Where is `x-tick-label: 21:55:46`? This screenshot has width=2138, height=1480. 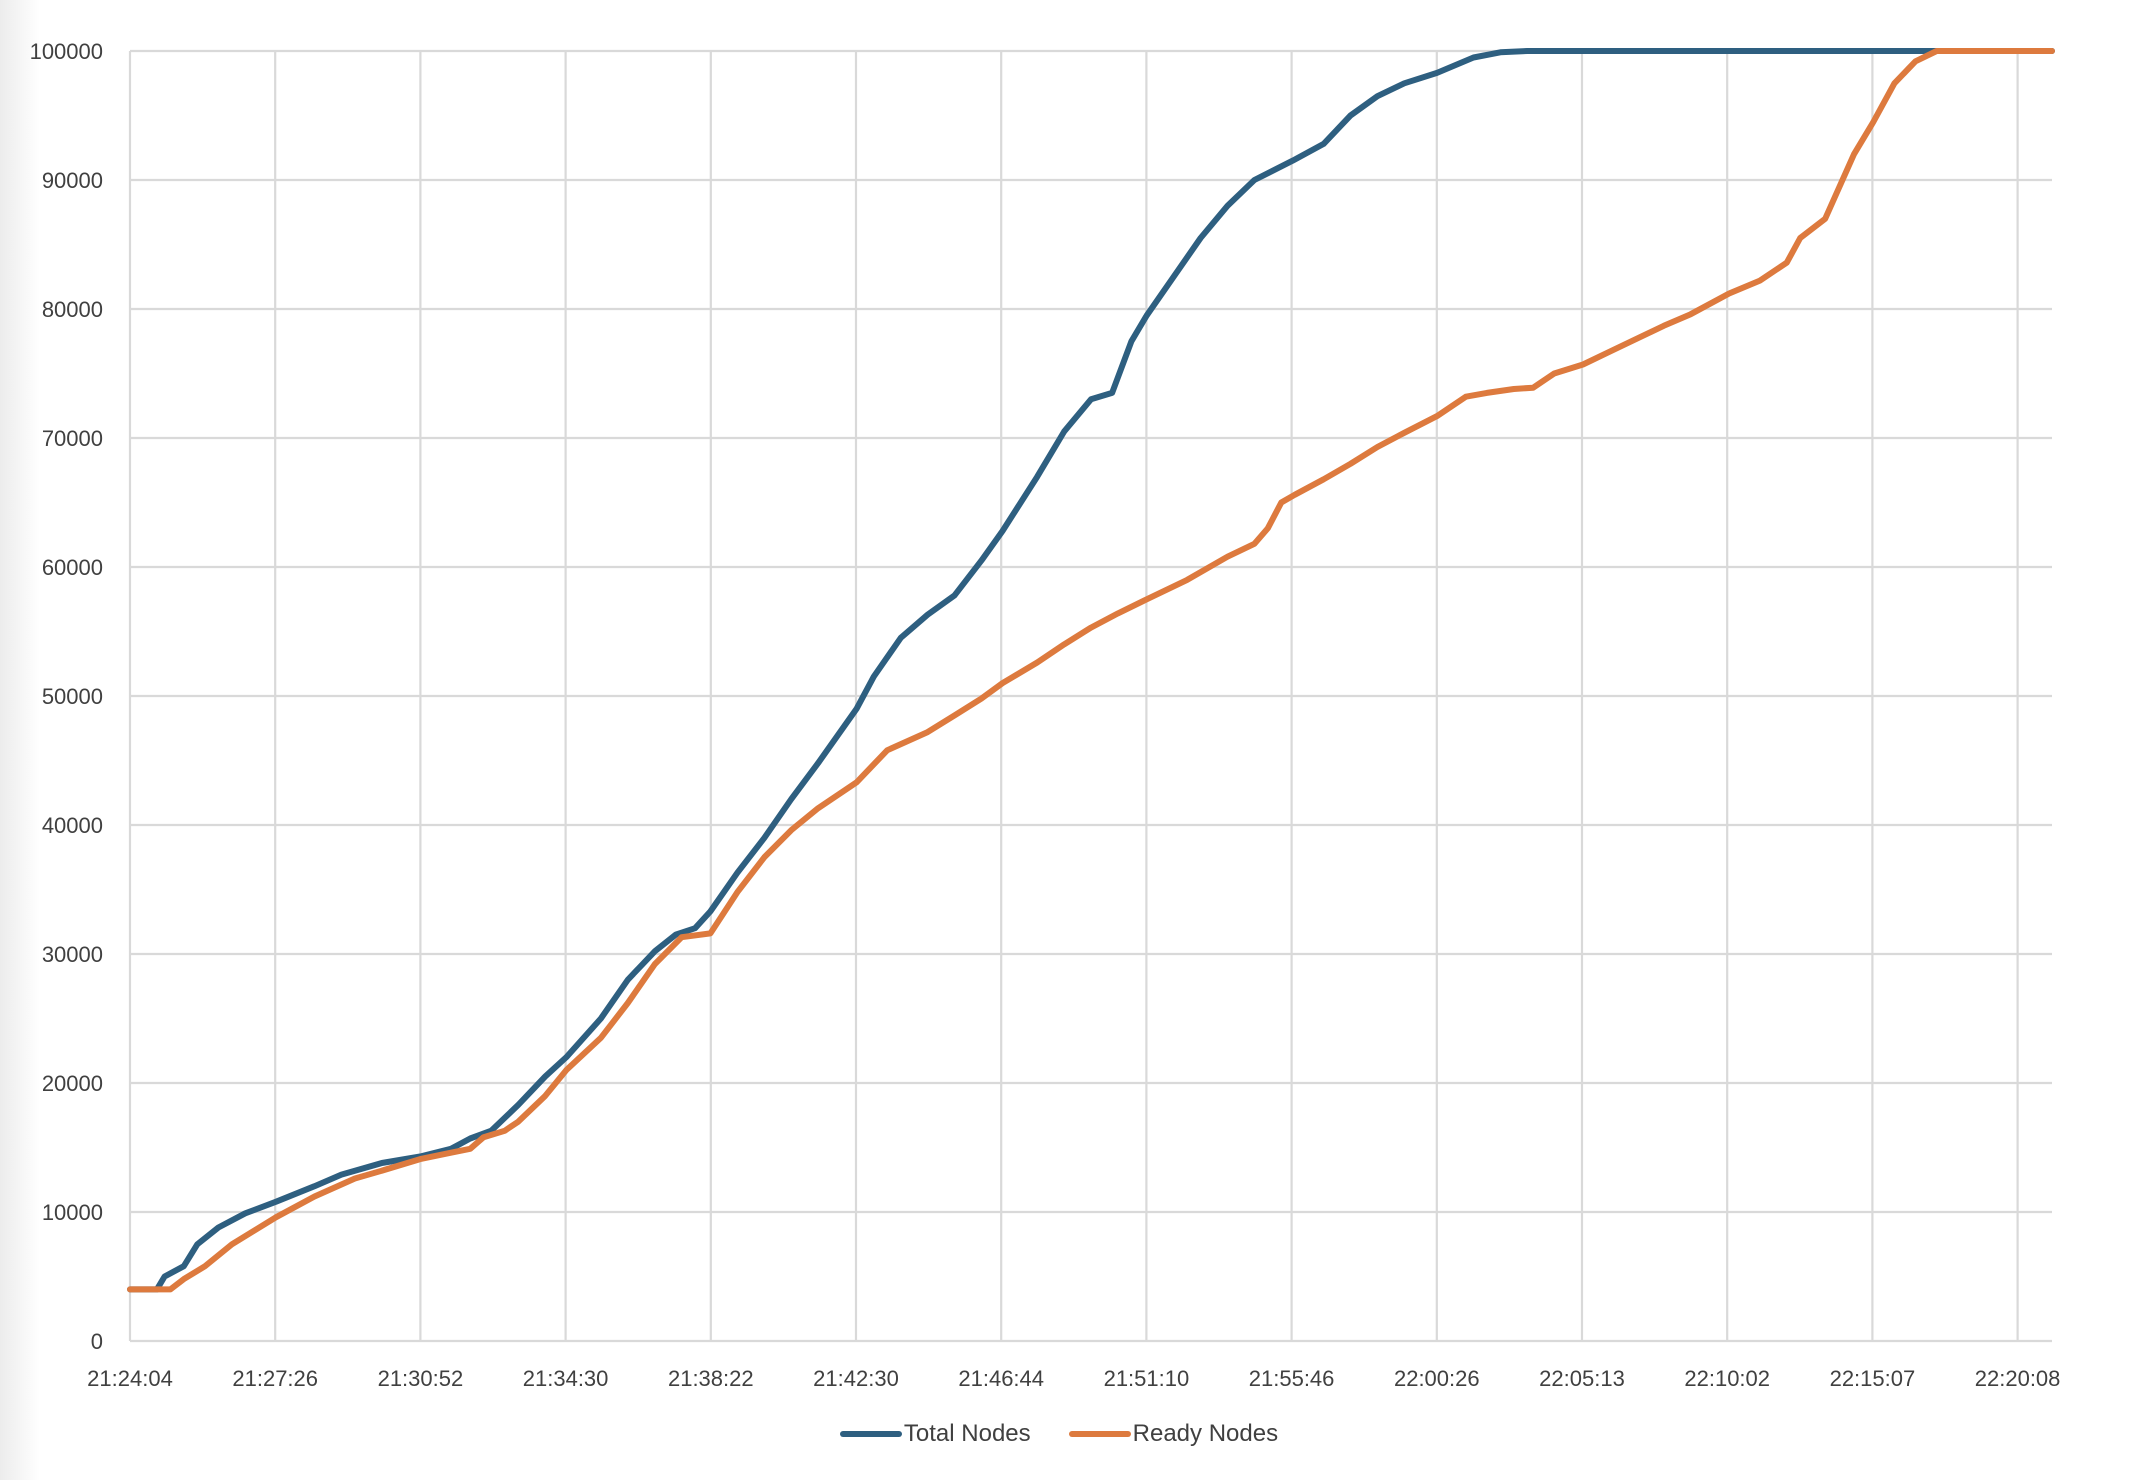 x-tick-label: 21:55:46 is located at coordinates (1292, 1378).